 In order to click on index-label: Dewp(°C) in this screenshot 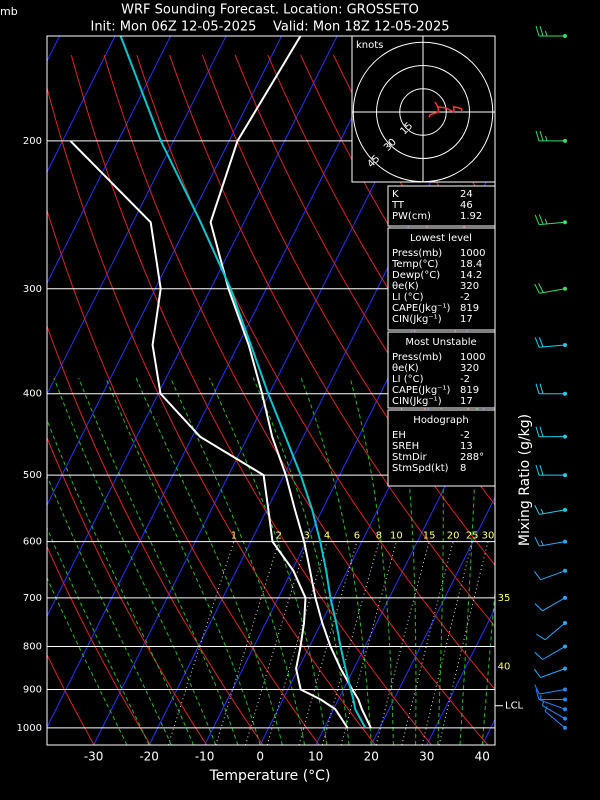, I will do `click(416, 275)`.